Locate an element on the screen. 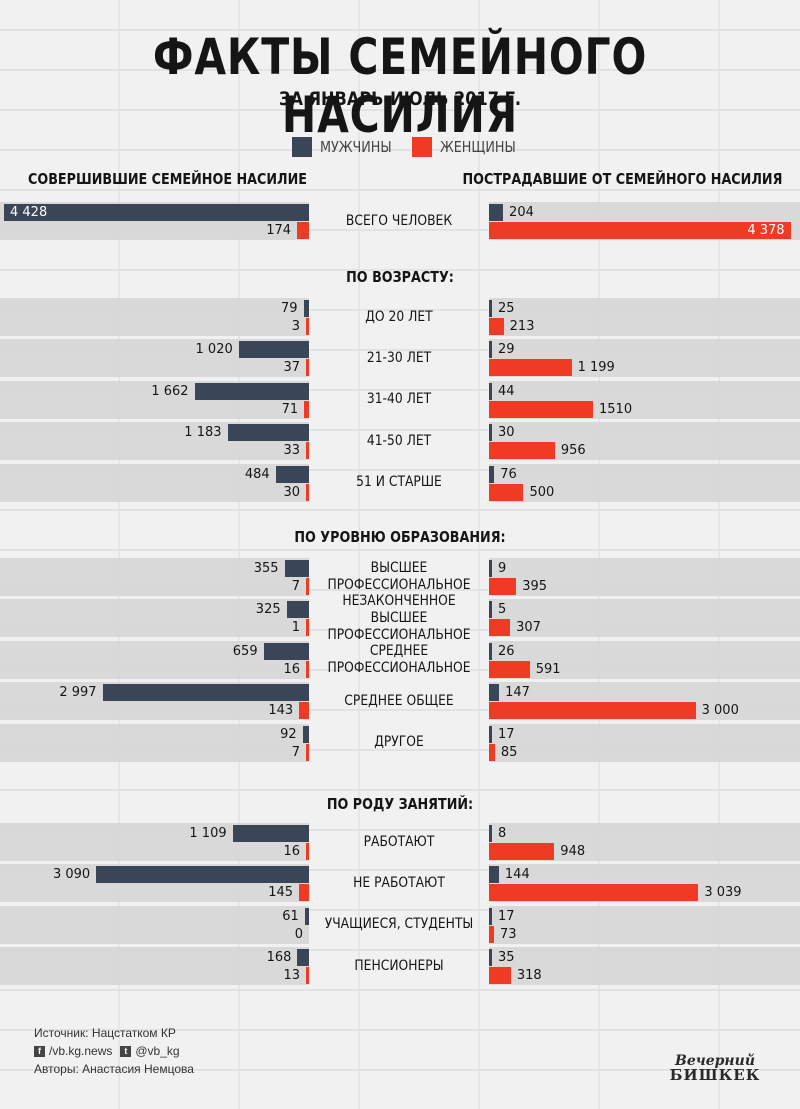  value-vict-women: 395 is located at coordinates (535, 586).